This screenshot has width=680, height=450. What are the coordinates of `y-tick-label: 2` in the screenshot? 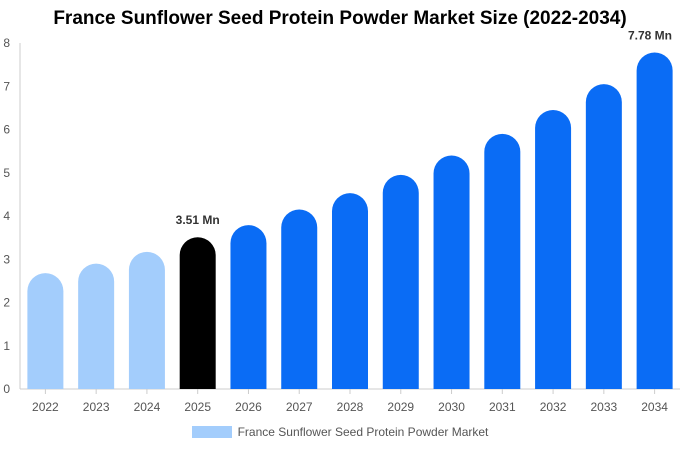 It's located at (6, 303).